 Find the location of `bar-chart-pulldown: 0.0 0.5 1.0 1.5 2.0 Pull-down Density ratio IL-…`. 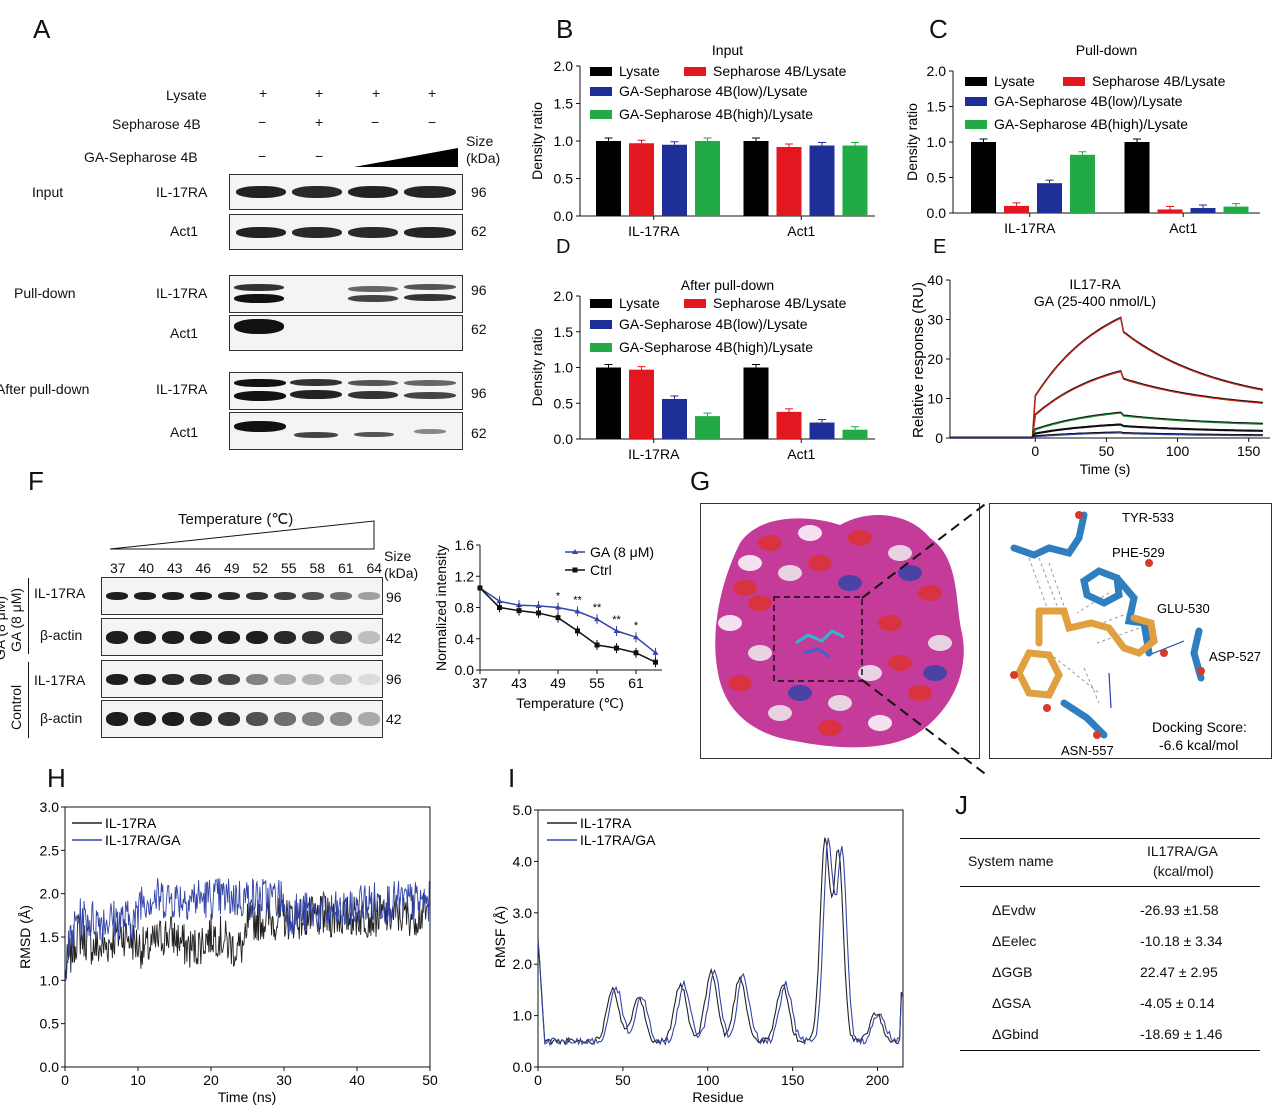

bar-chart-pulldown: 0.0 0.5 1.0 1.5 2.0 Pull-down Density ratio IL-… is located at coordinates (1082, 139).